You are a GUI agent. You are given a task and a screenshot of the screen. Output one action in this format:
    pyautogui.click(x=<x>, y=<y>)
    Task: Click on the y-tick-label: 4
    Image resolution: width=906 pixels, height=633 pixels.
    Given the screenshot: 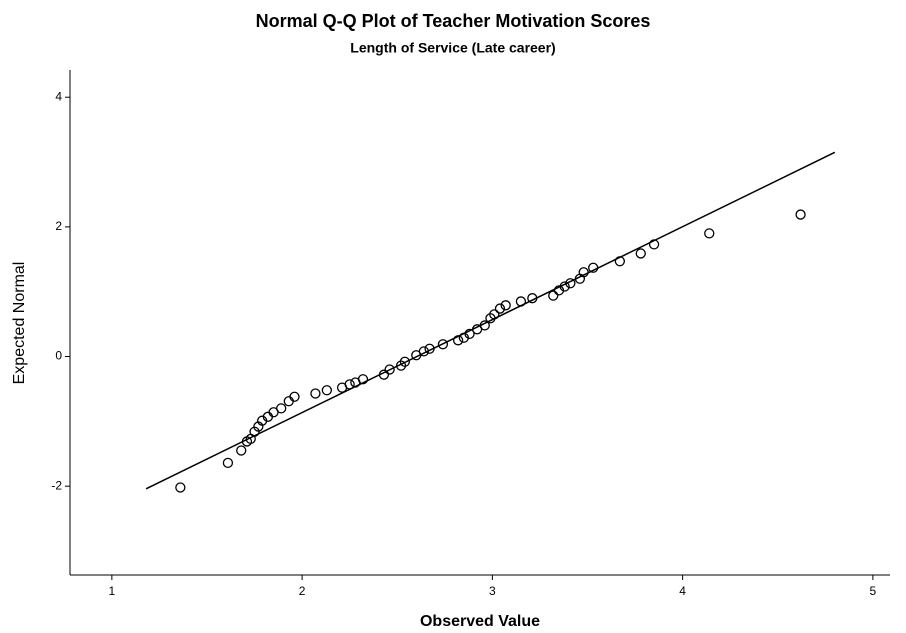 What is the action you would take?
    pyautogui.click(x=58, y=96)
    